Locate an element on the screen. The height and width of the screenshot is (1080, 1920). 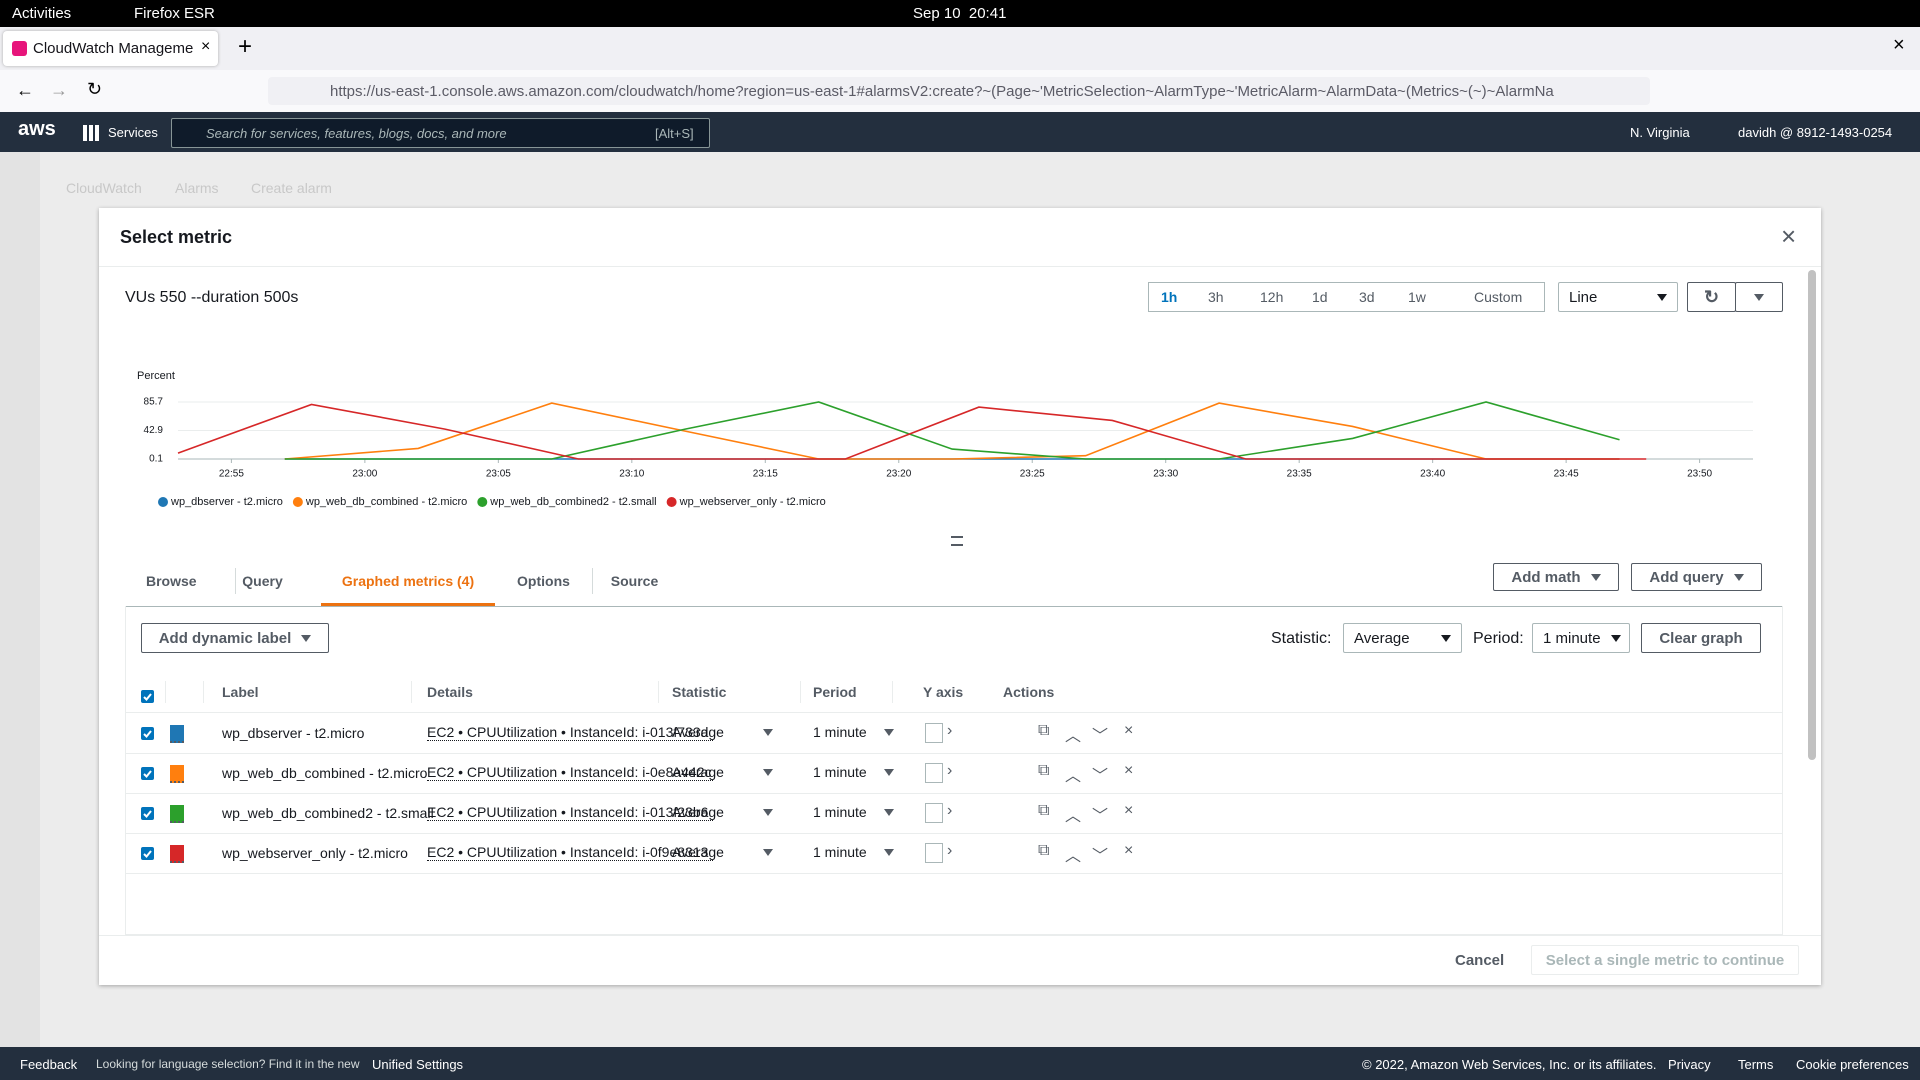
footer-link: Terms is located at coordinates (1756, 1064).